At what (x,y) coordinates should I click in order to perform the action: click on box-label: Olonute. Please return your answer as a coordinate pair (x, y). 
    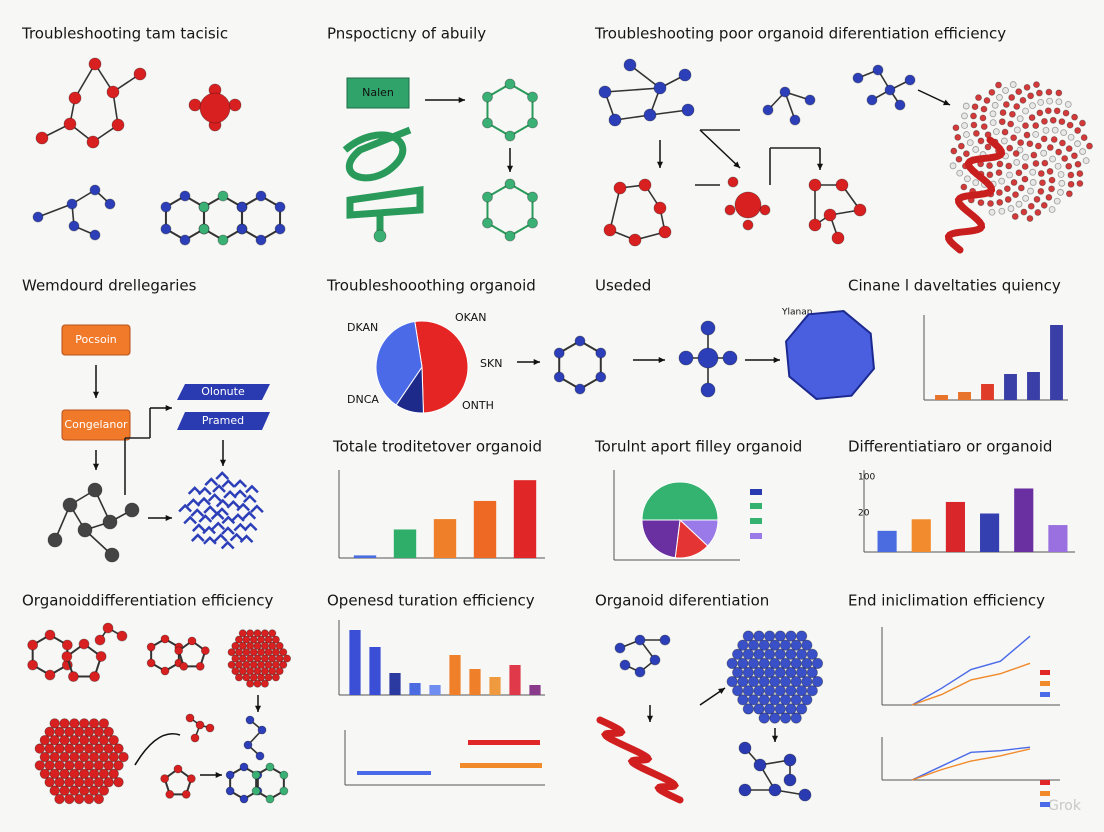
    Looking at the image, I should click on (223, 391).